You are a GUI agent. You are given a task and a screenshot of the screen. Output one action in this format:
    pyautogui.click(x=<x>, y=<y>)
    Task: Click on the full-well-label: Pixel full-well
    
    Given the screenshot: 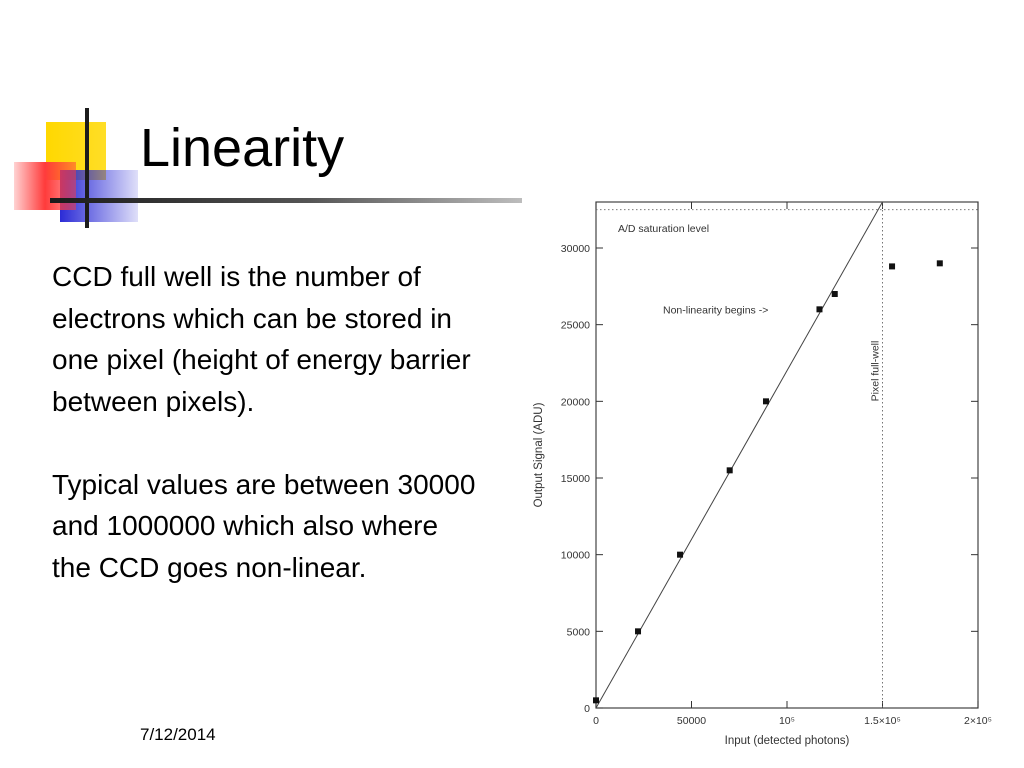 What is the action you would take?
    pyautogui.click(x=876, y=371)
    